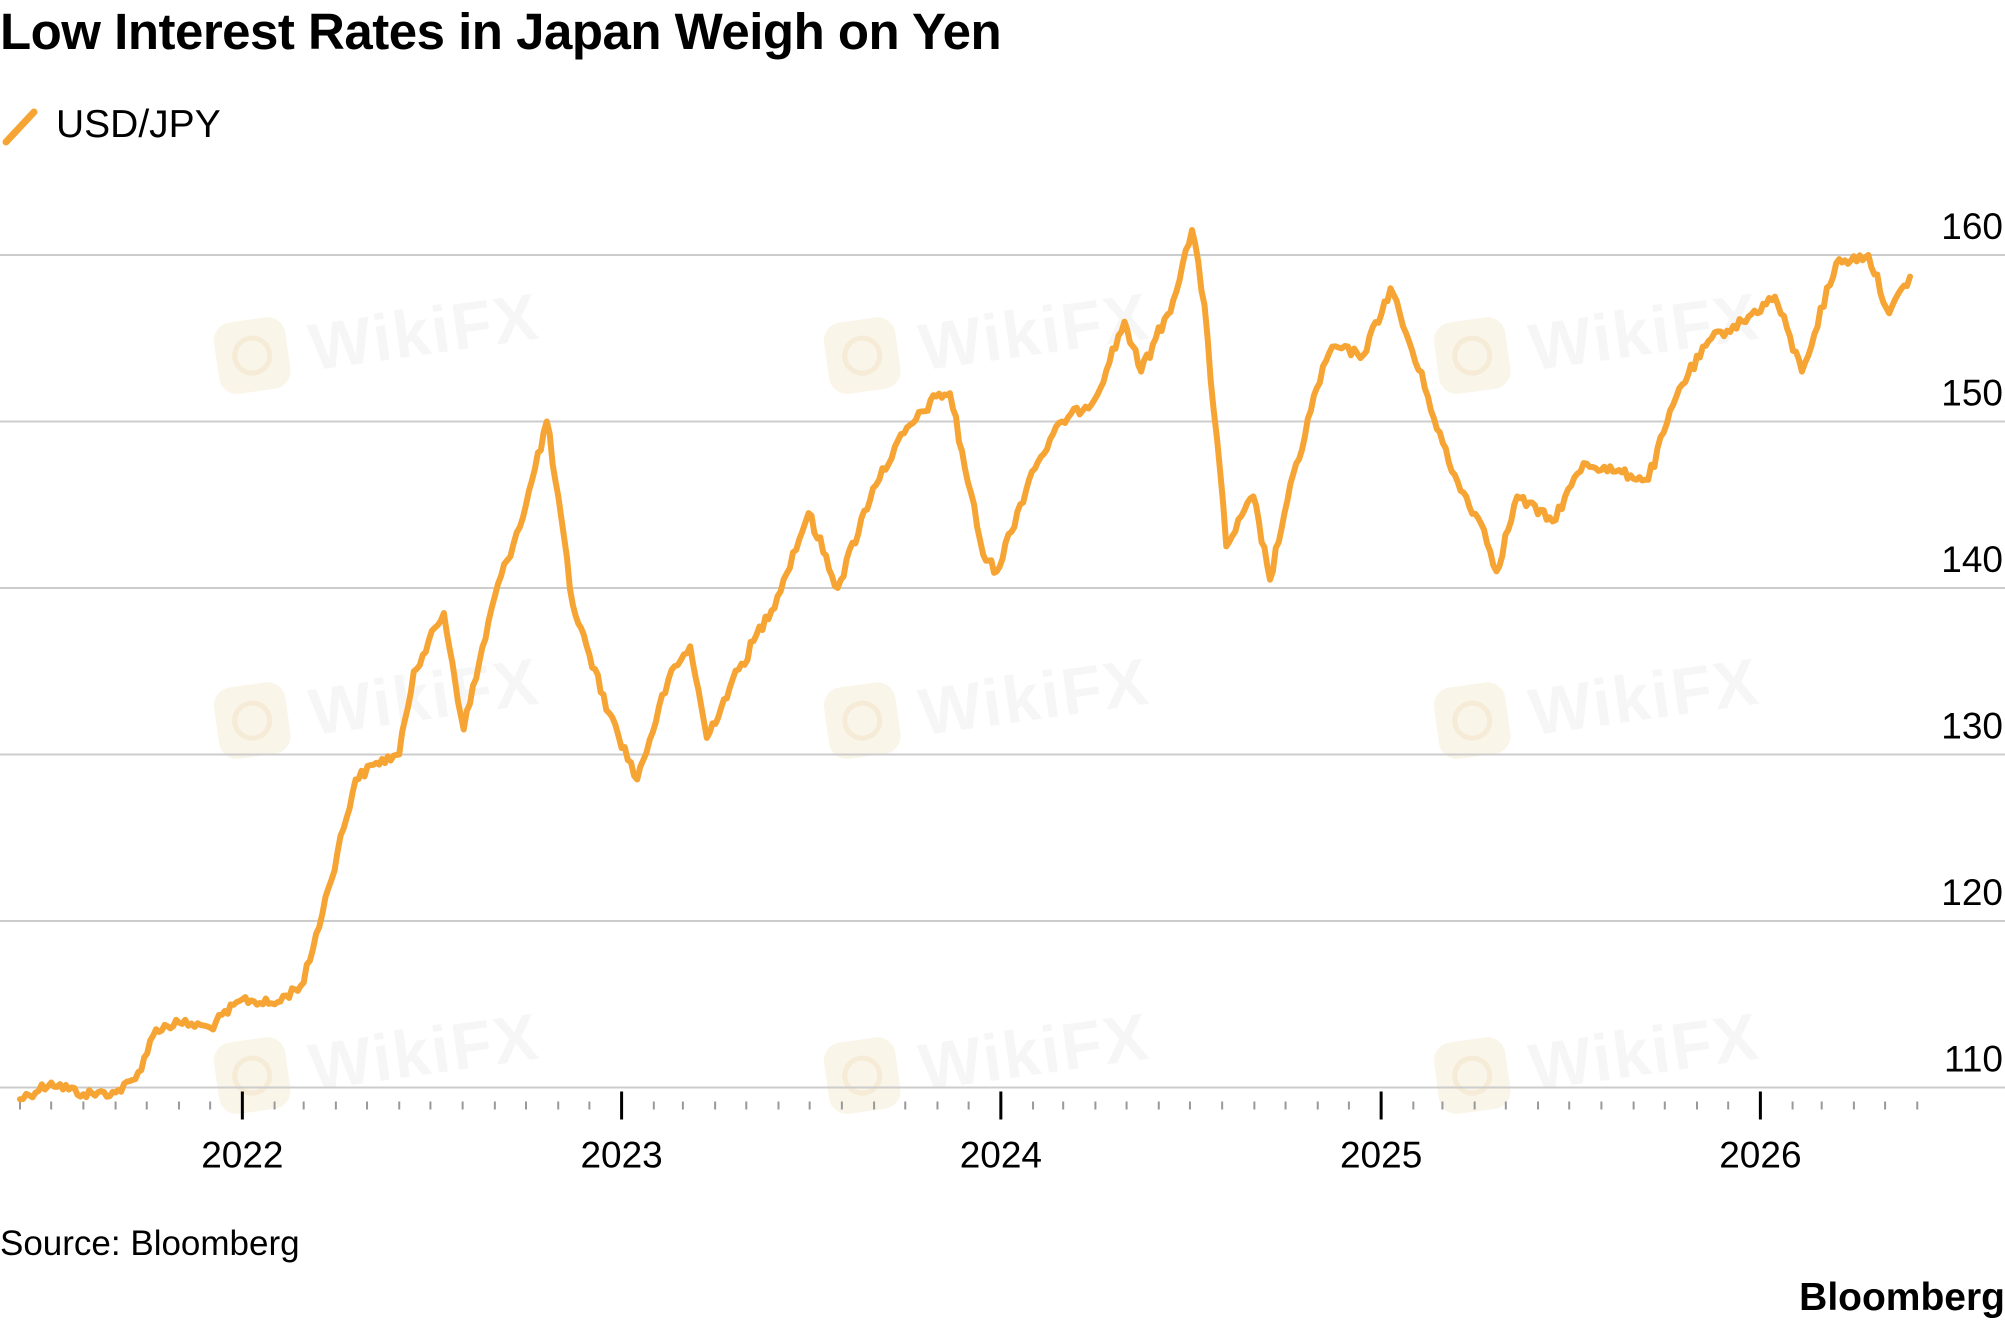  What do you see at coordinates (1902, 1297) in the screenshot?
I see `brand-logo: Bloomberg` at bounding box center [1902, 1297].